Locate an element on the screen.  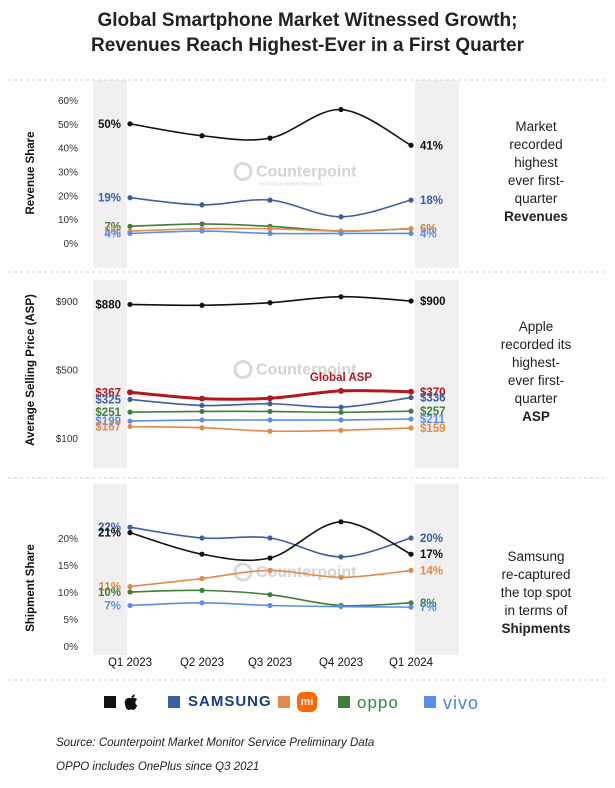
side-note-emphasis: Shipments is located at coordinates (536, 628).